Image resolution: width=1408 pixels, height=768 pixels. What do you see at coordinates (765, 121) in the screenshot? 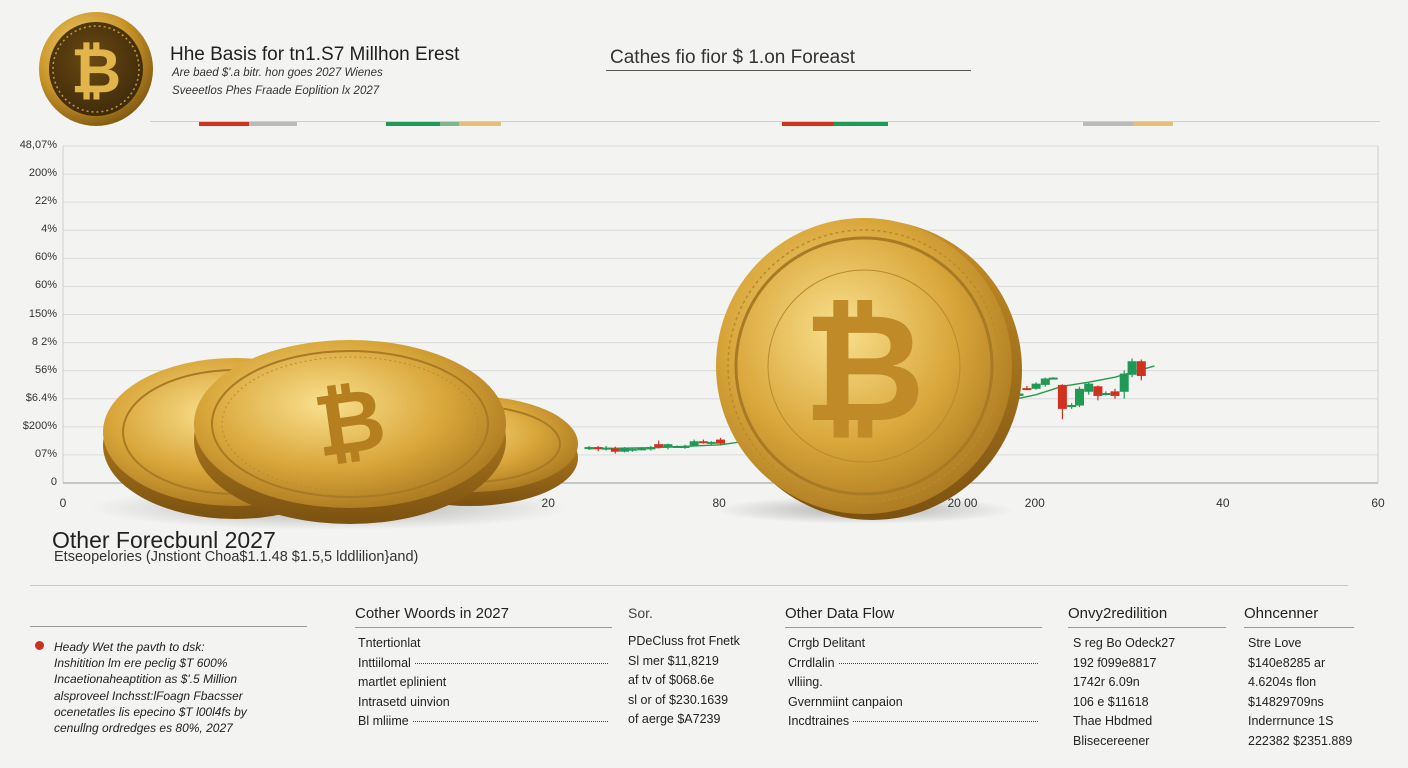
I see `header-divider` at bounding box center [765, 121].